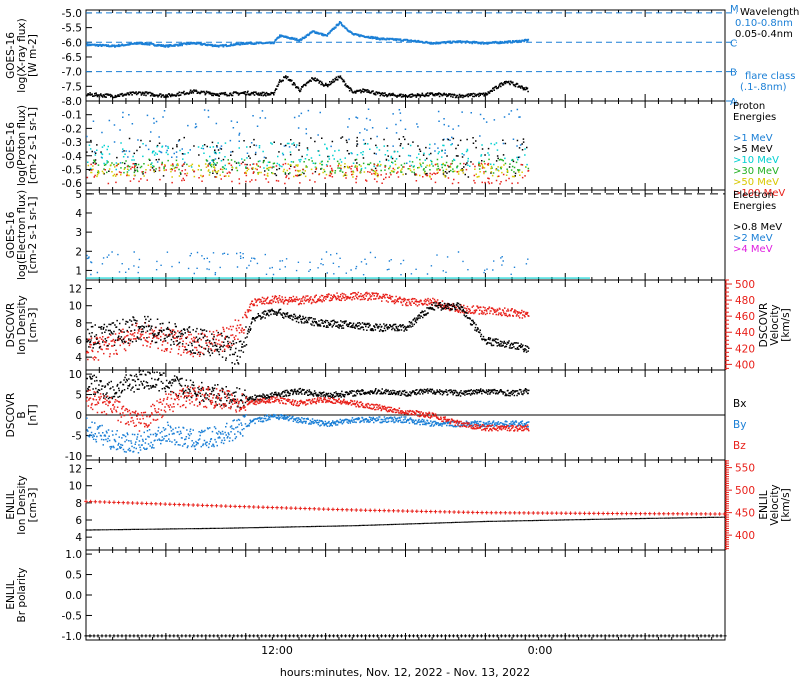 Image resolution: width=800 pixels, height=684 pixels. I want to click on panel-enlil-polarity: 1.0 0.5 0.0 -0.5 -1.0 ENLIL Br polarity, so click(366, 596).